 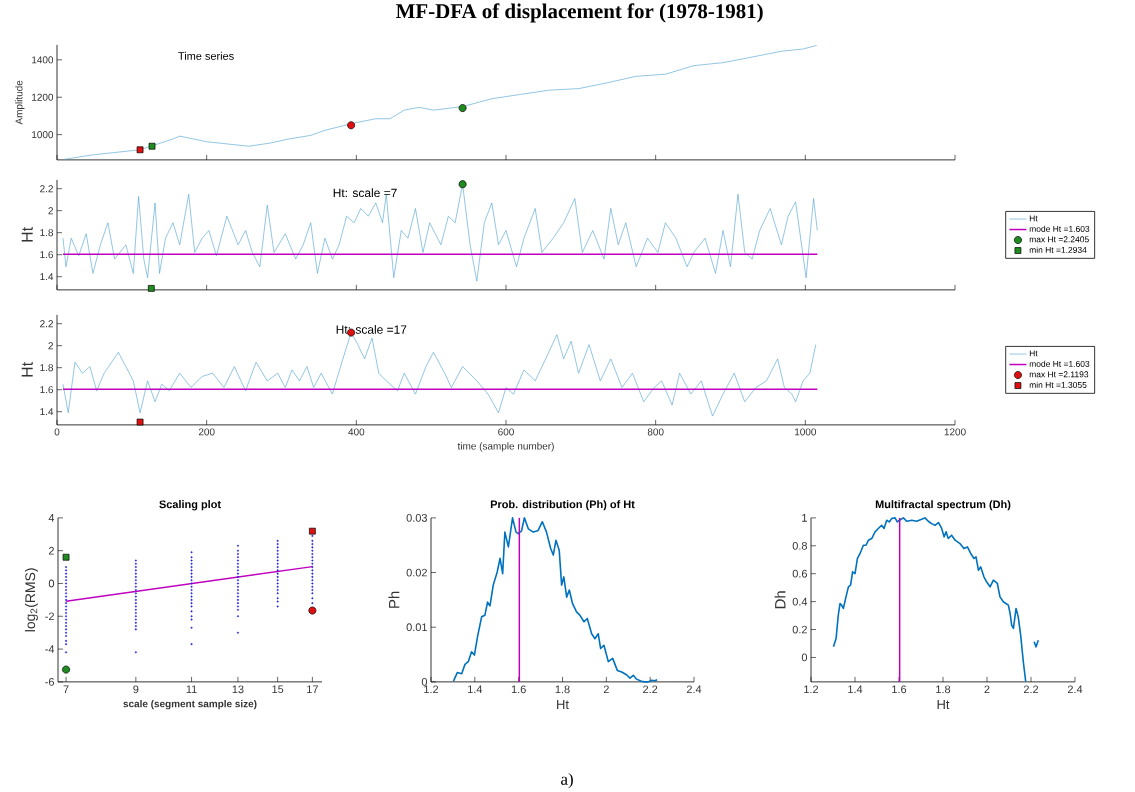 What do you see at coordinates (206, 56) in the screenshot?
I see `annotation: Time series` at bounding box center [206, 56].